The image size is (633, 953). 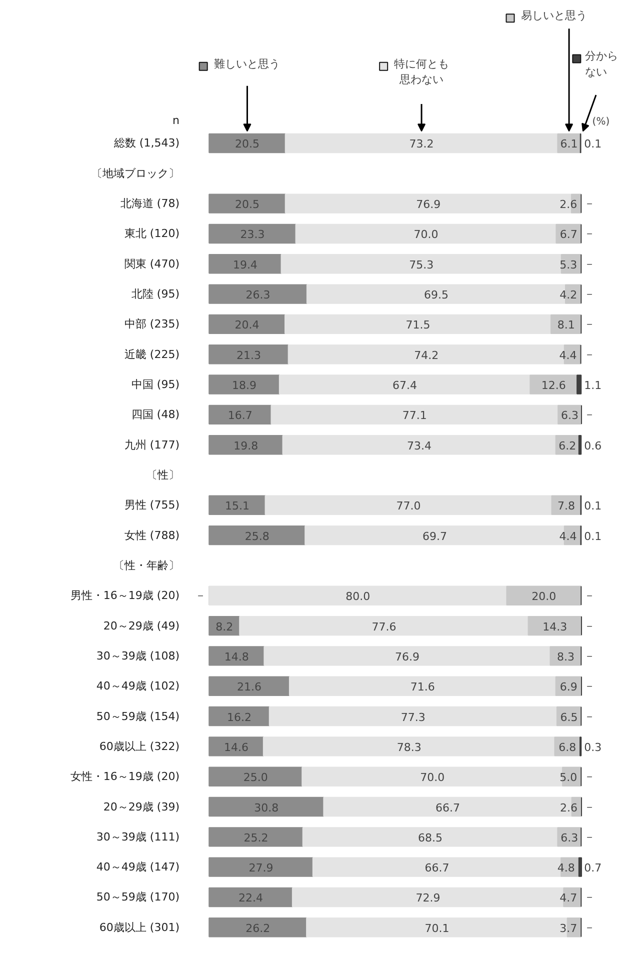 What do you see at coordinates (136, 173) in the screenshot?
I see `y-tick-label: 〔地域ブロック〕` at bounding box center [136, 173].